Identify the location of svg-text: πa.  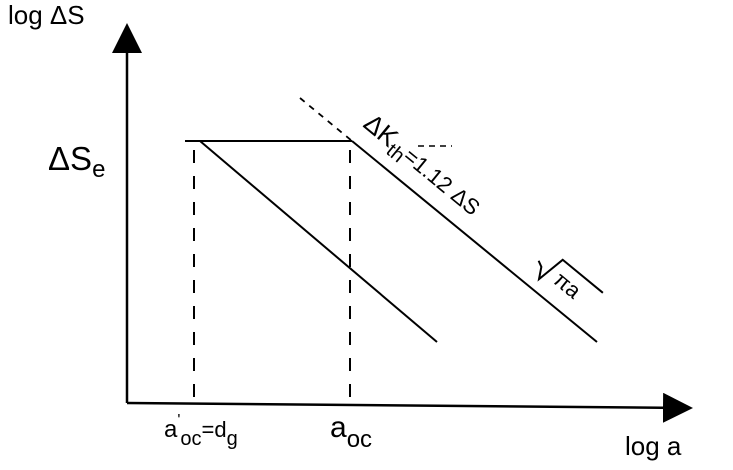
(568, 285).